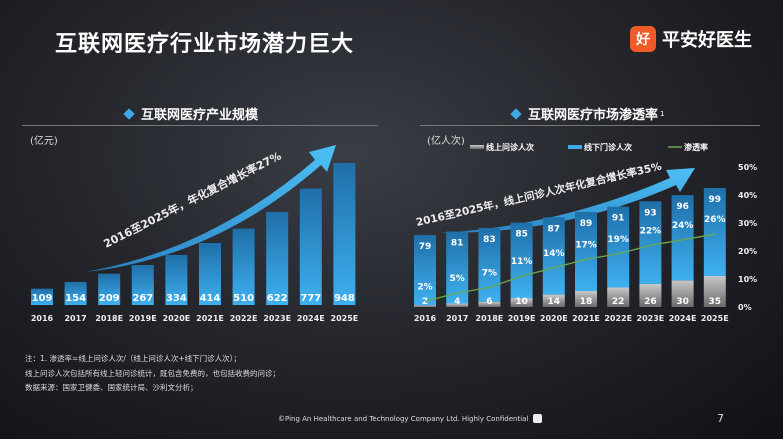  Describe the element at coordinates (521, 235) in the screenshot. I see `offline-value-label: 85` at that location.